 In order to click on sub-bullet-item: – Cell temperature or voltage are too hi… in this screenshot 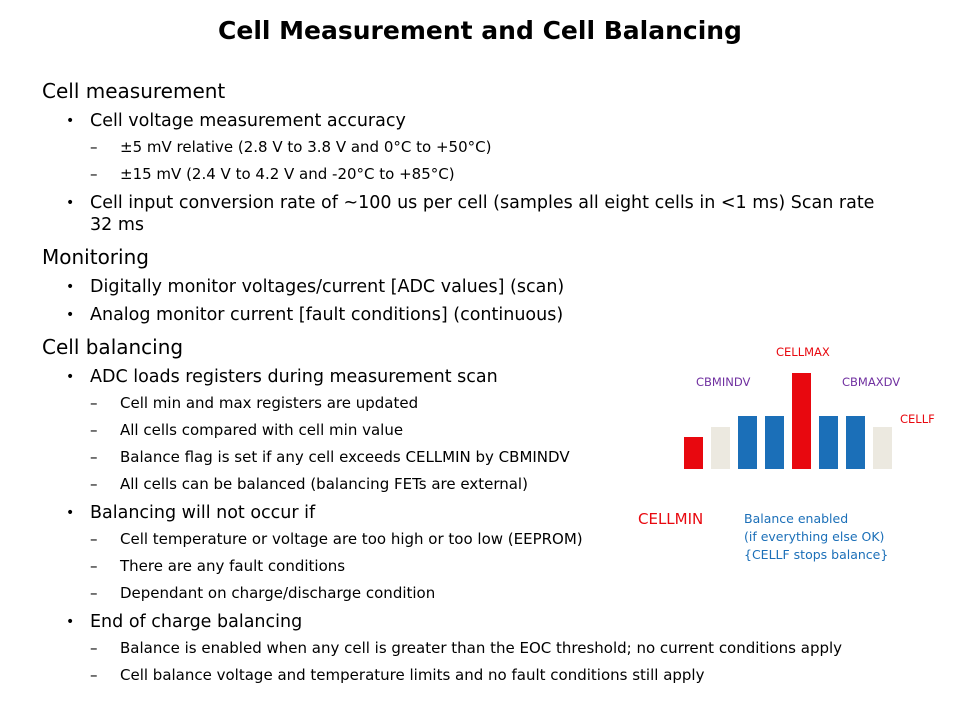, I will do `click(482, 539)`.